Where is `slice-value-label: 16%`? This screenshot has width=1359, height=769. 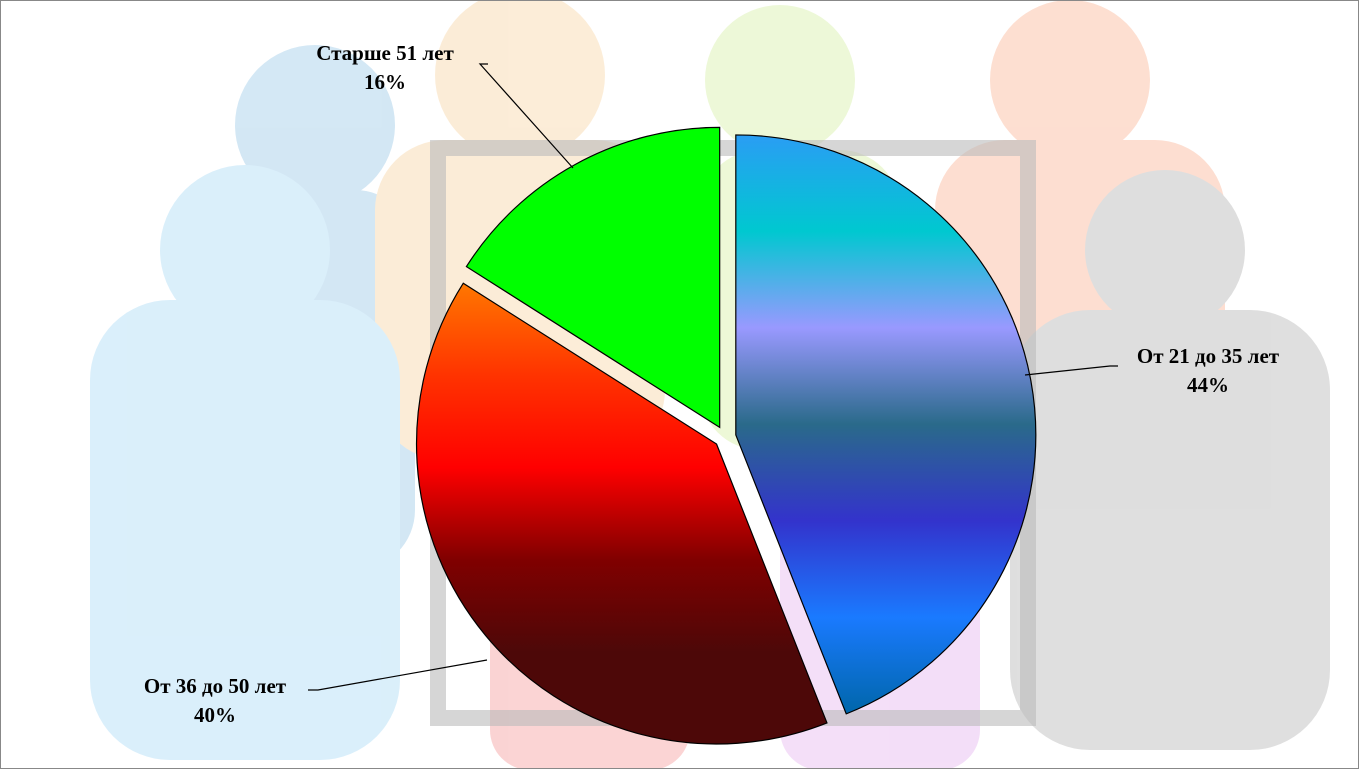
slice-value-label: 16% is located at coordinates (385, 82).